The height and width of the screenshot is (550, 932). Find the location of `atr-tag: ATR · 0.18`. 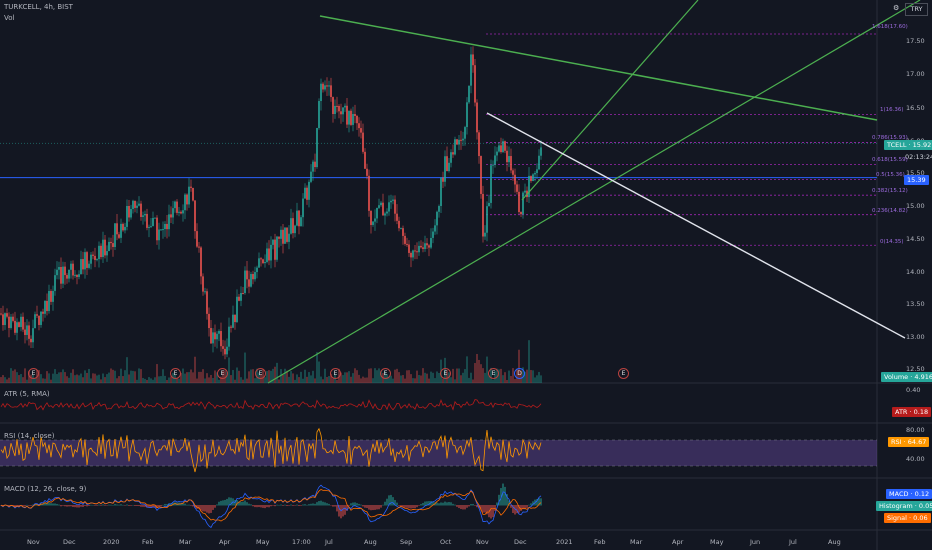

atr-tag: ATR · 0.18 is located at coordinates (912, 412).